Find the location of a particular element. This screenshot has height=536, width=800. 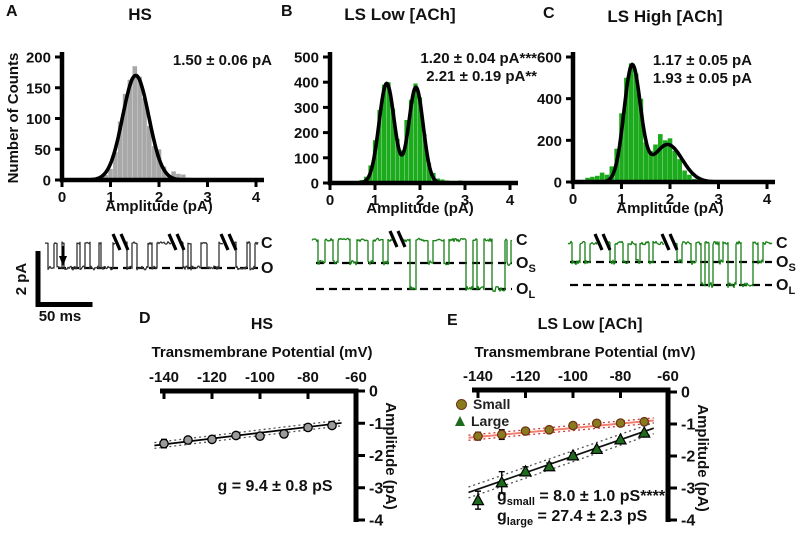

trace-c-open-small-label: OS is located at coordinates (786, 264).